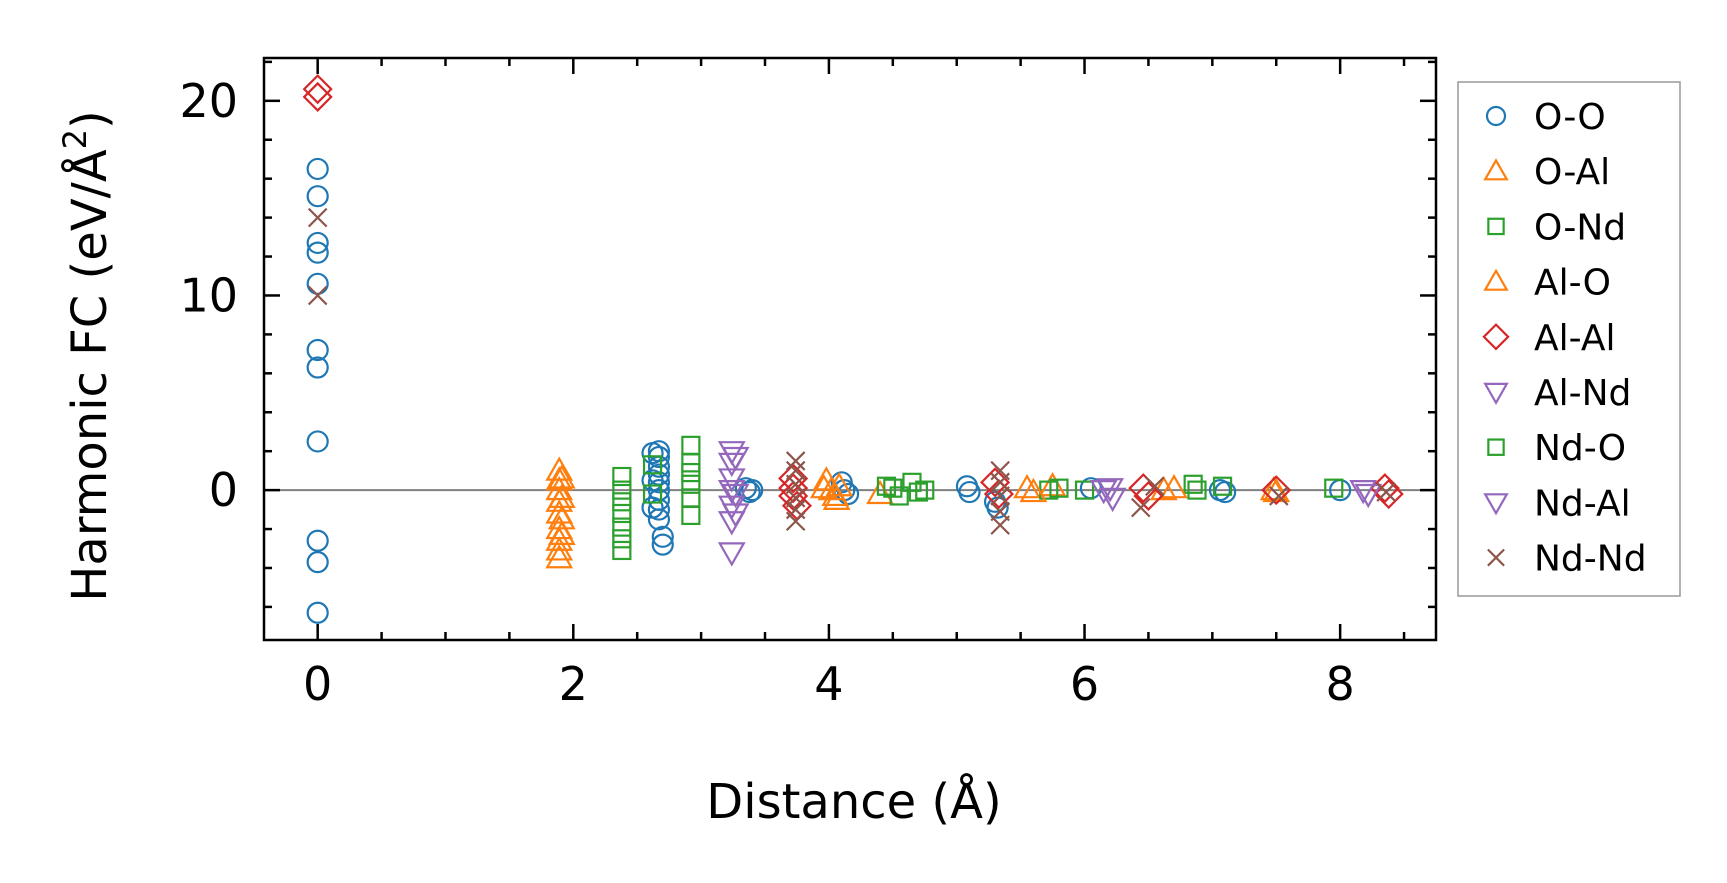  I want to click on series-nd-al, so click(1052, 487).